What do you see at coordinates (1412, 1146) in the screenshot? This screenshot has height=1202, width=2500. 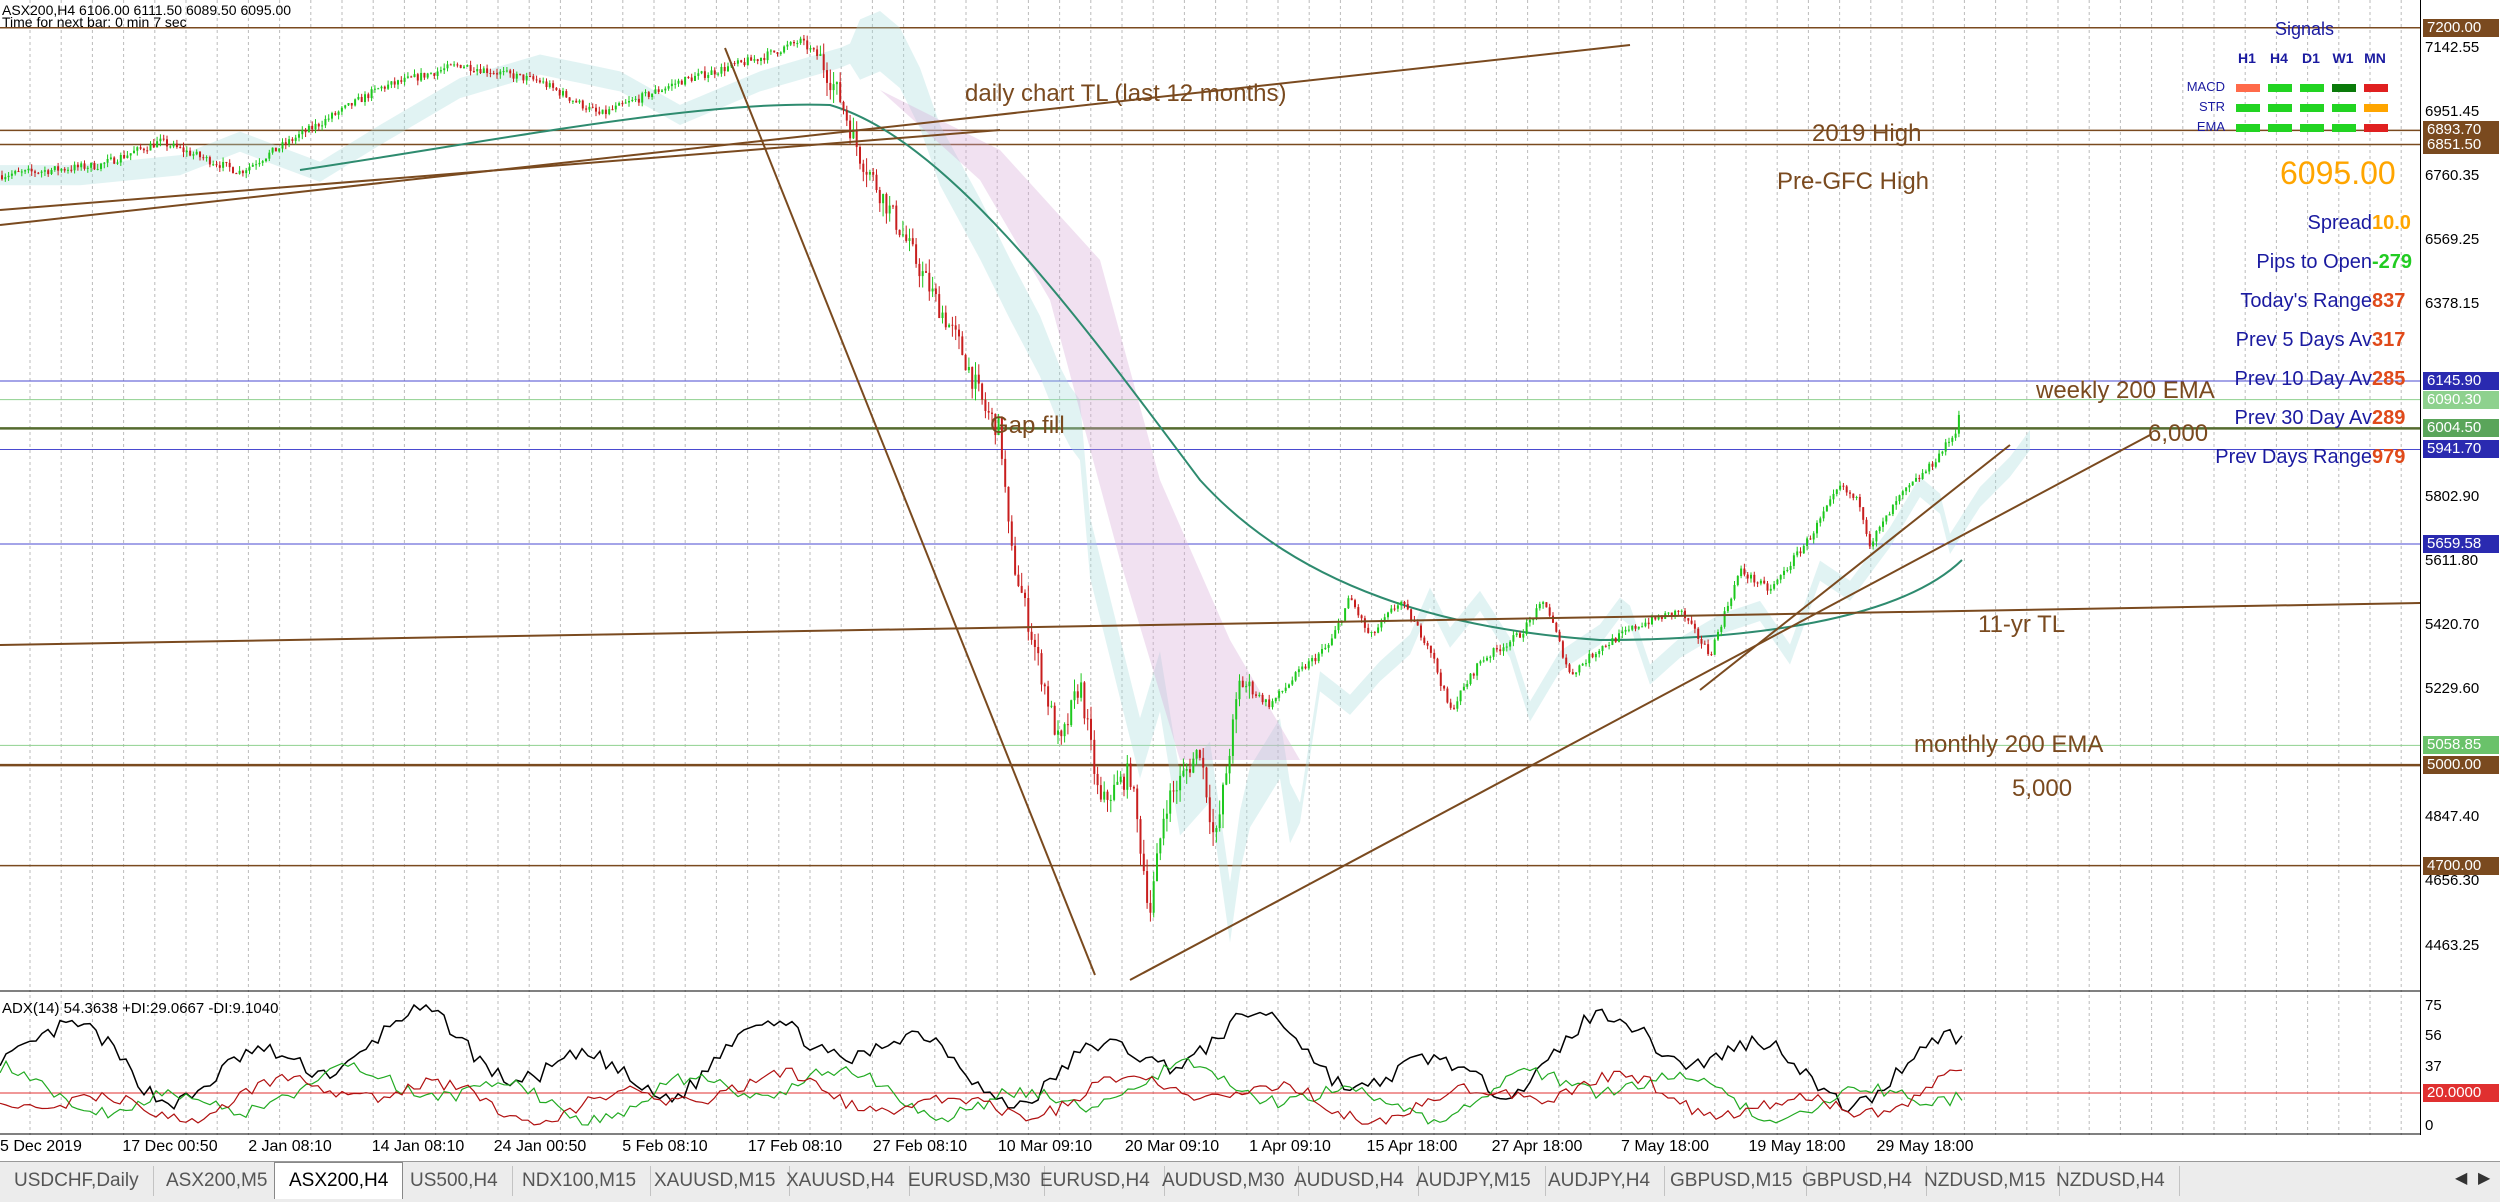 I see `time-label: 15 Apr 18:00` at bounding box center [1412, 1146].